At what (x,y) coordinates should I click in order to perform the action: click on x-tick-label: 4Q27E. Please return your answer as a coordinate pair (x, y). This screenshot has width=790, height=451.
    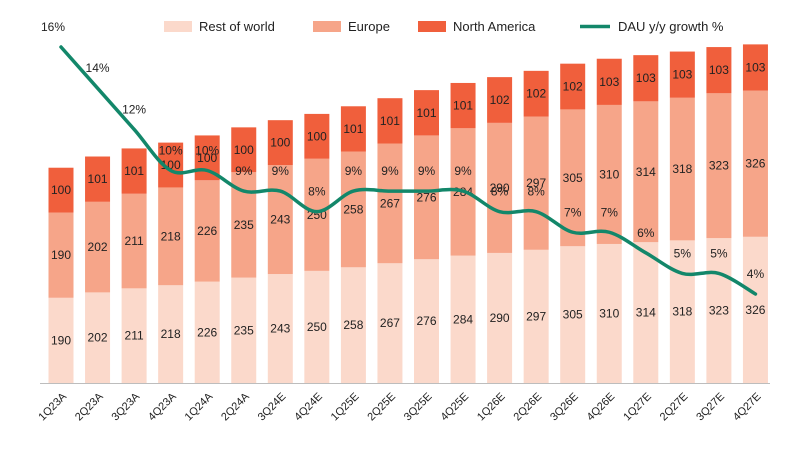
    Looking at the image, I should click on (747, 407).